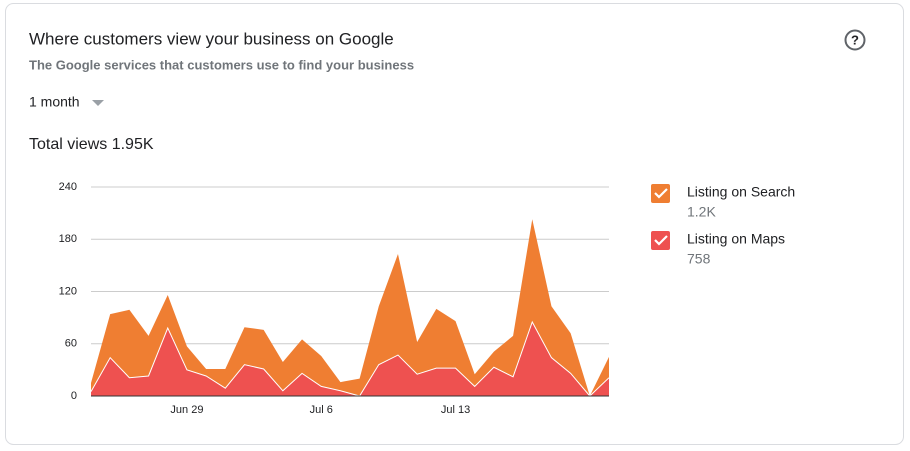 The image size is (910, 451). I want to click on legend-total: 1.2K, so click(701, 212).